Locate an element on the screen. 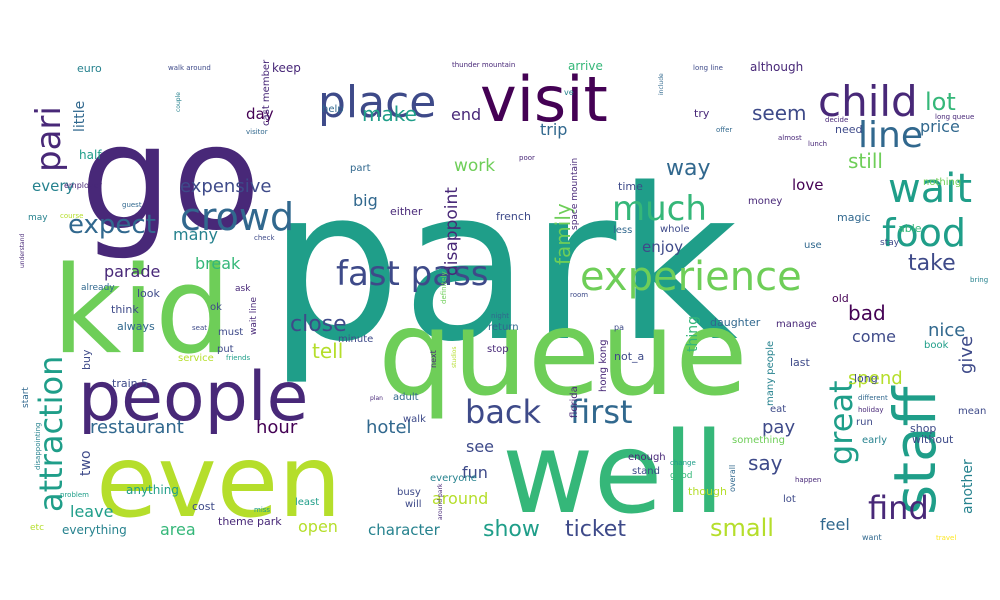  word-attraction: attraction is located at coordinates (51, 434).